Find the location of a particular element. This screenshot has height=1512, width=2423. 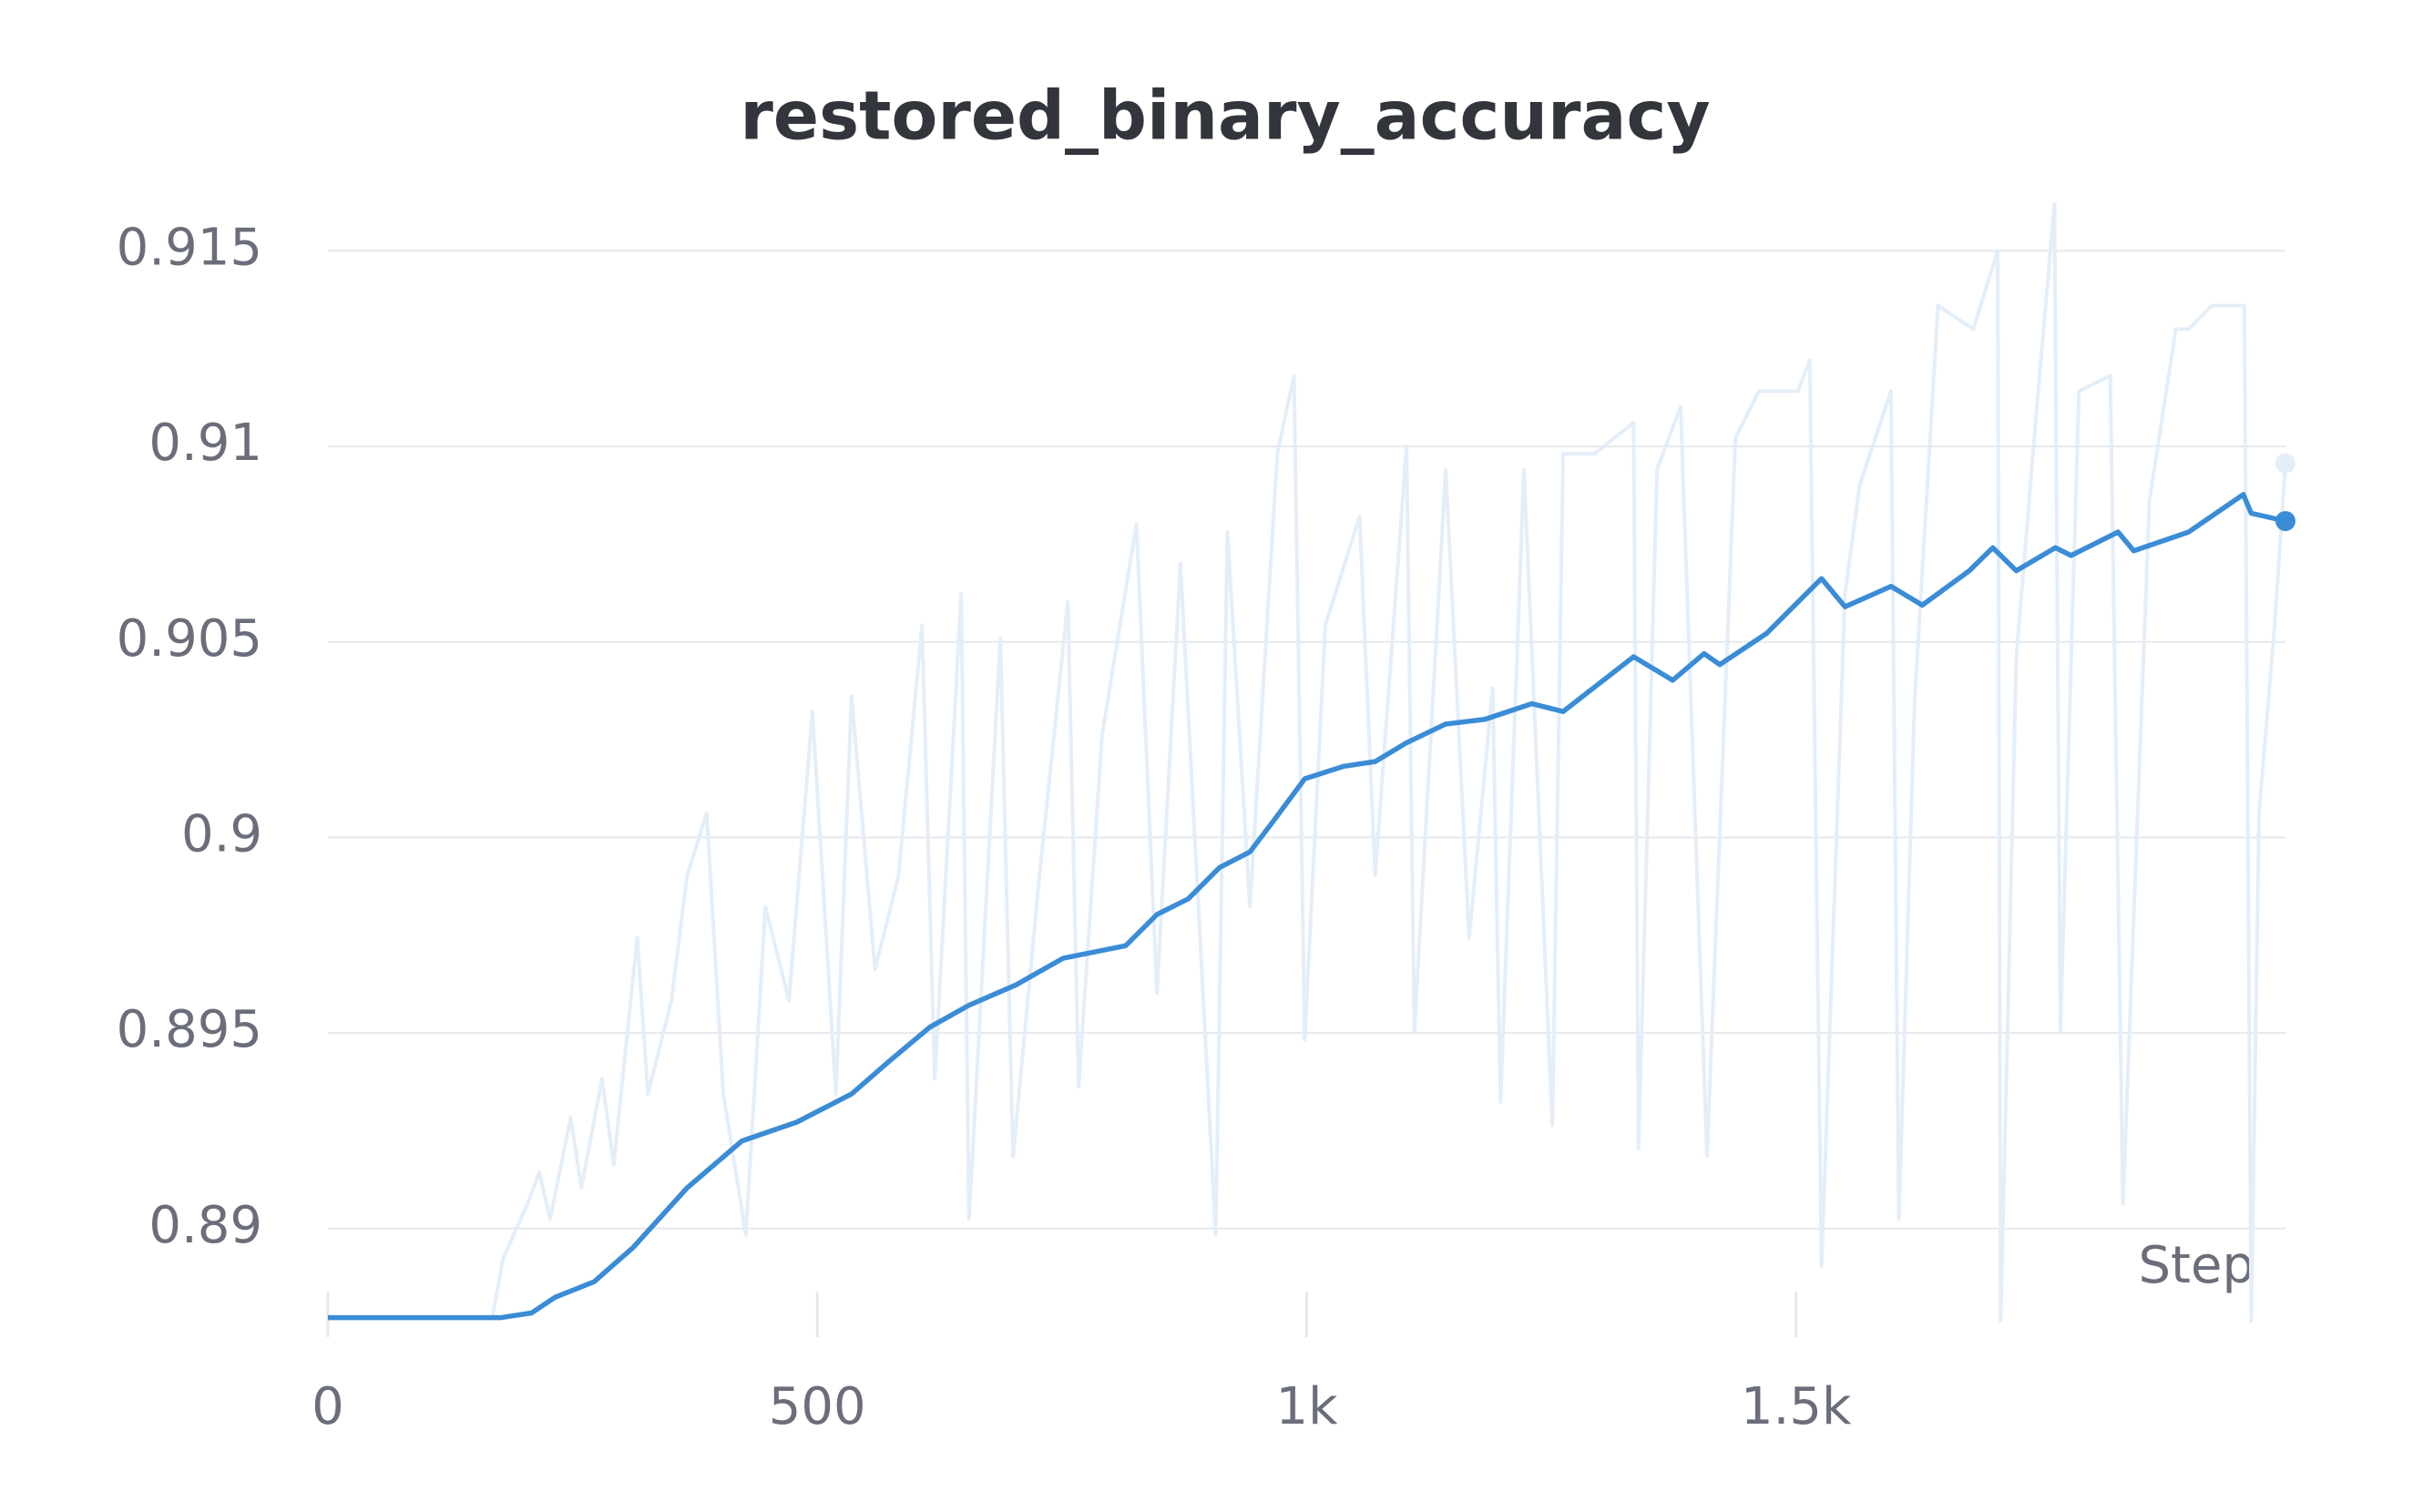

y-tick-label: 0.89 is located at coordinates (205, 1225).